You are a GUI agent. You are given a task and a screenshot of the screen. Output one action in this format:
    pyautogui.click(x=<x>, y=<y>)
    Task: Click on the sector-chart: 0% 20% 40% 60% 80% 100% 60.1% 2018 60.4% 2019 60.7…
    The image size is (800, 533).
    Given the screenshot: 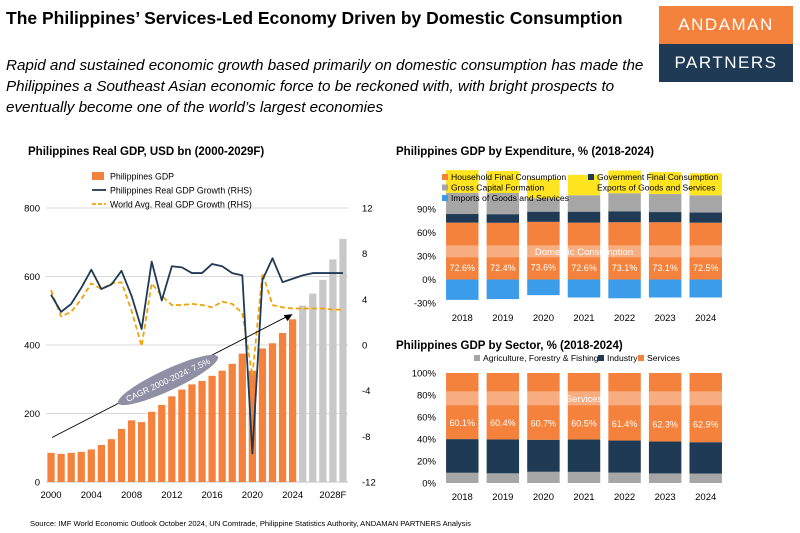 What is the action you would take?
    pyautogui.click(x=569, y=428)
    